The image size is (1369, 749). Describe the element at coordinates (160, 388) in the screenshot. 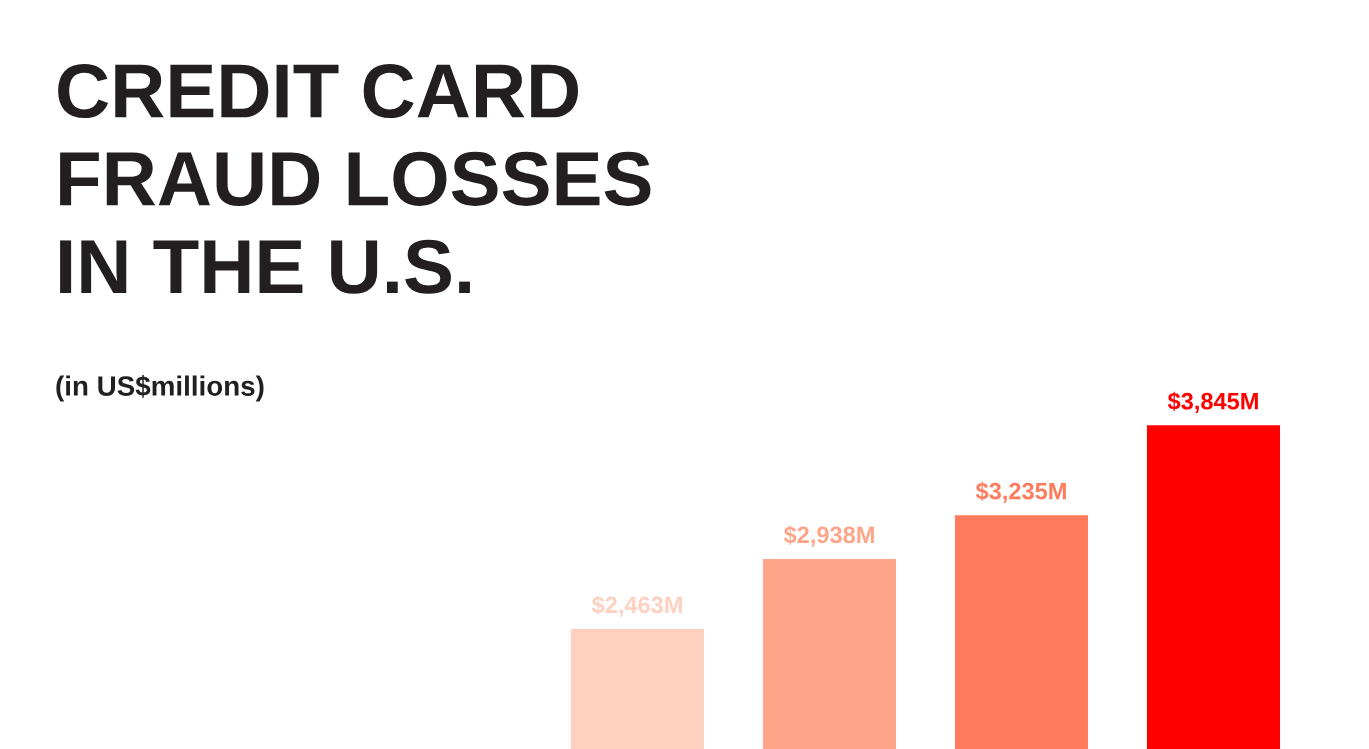

I see `text: (in US$millions)` at that location.